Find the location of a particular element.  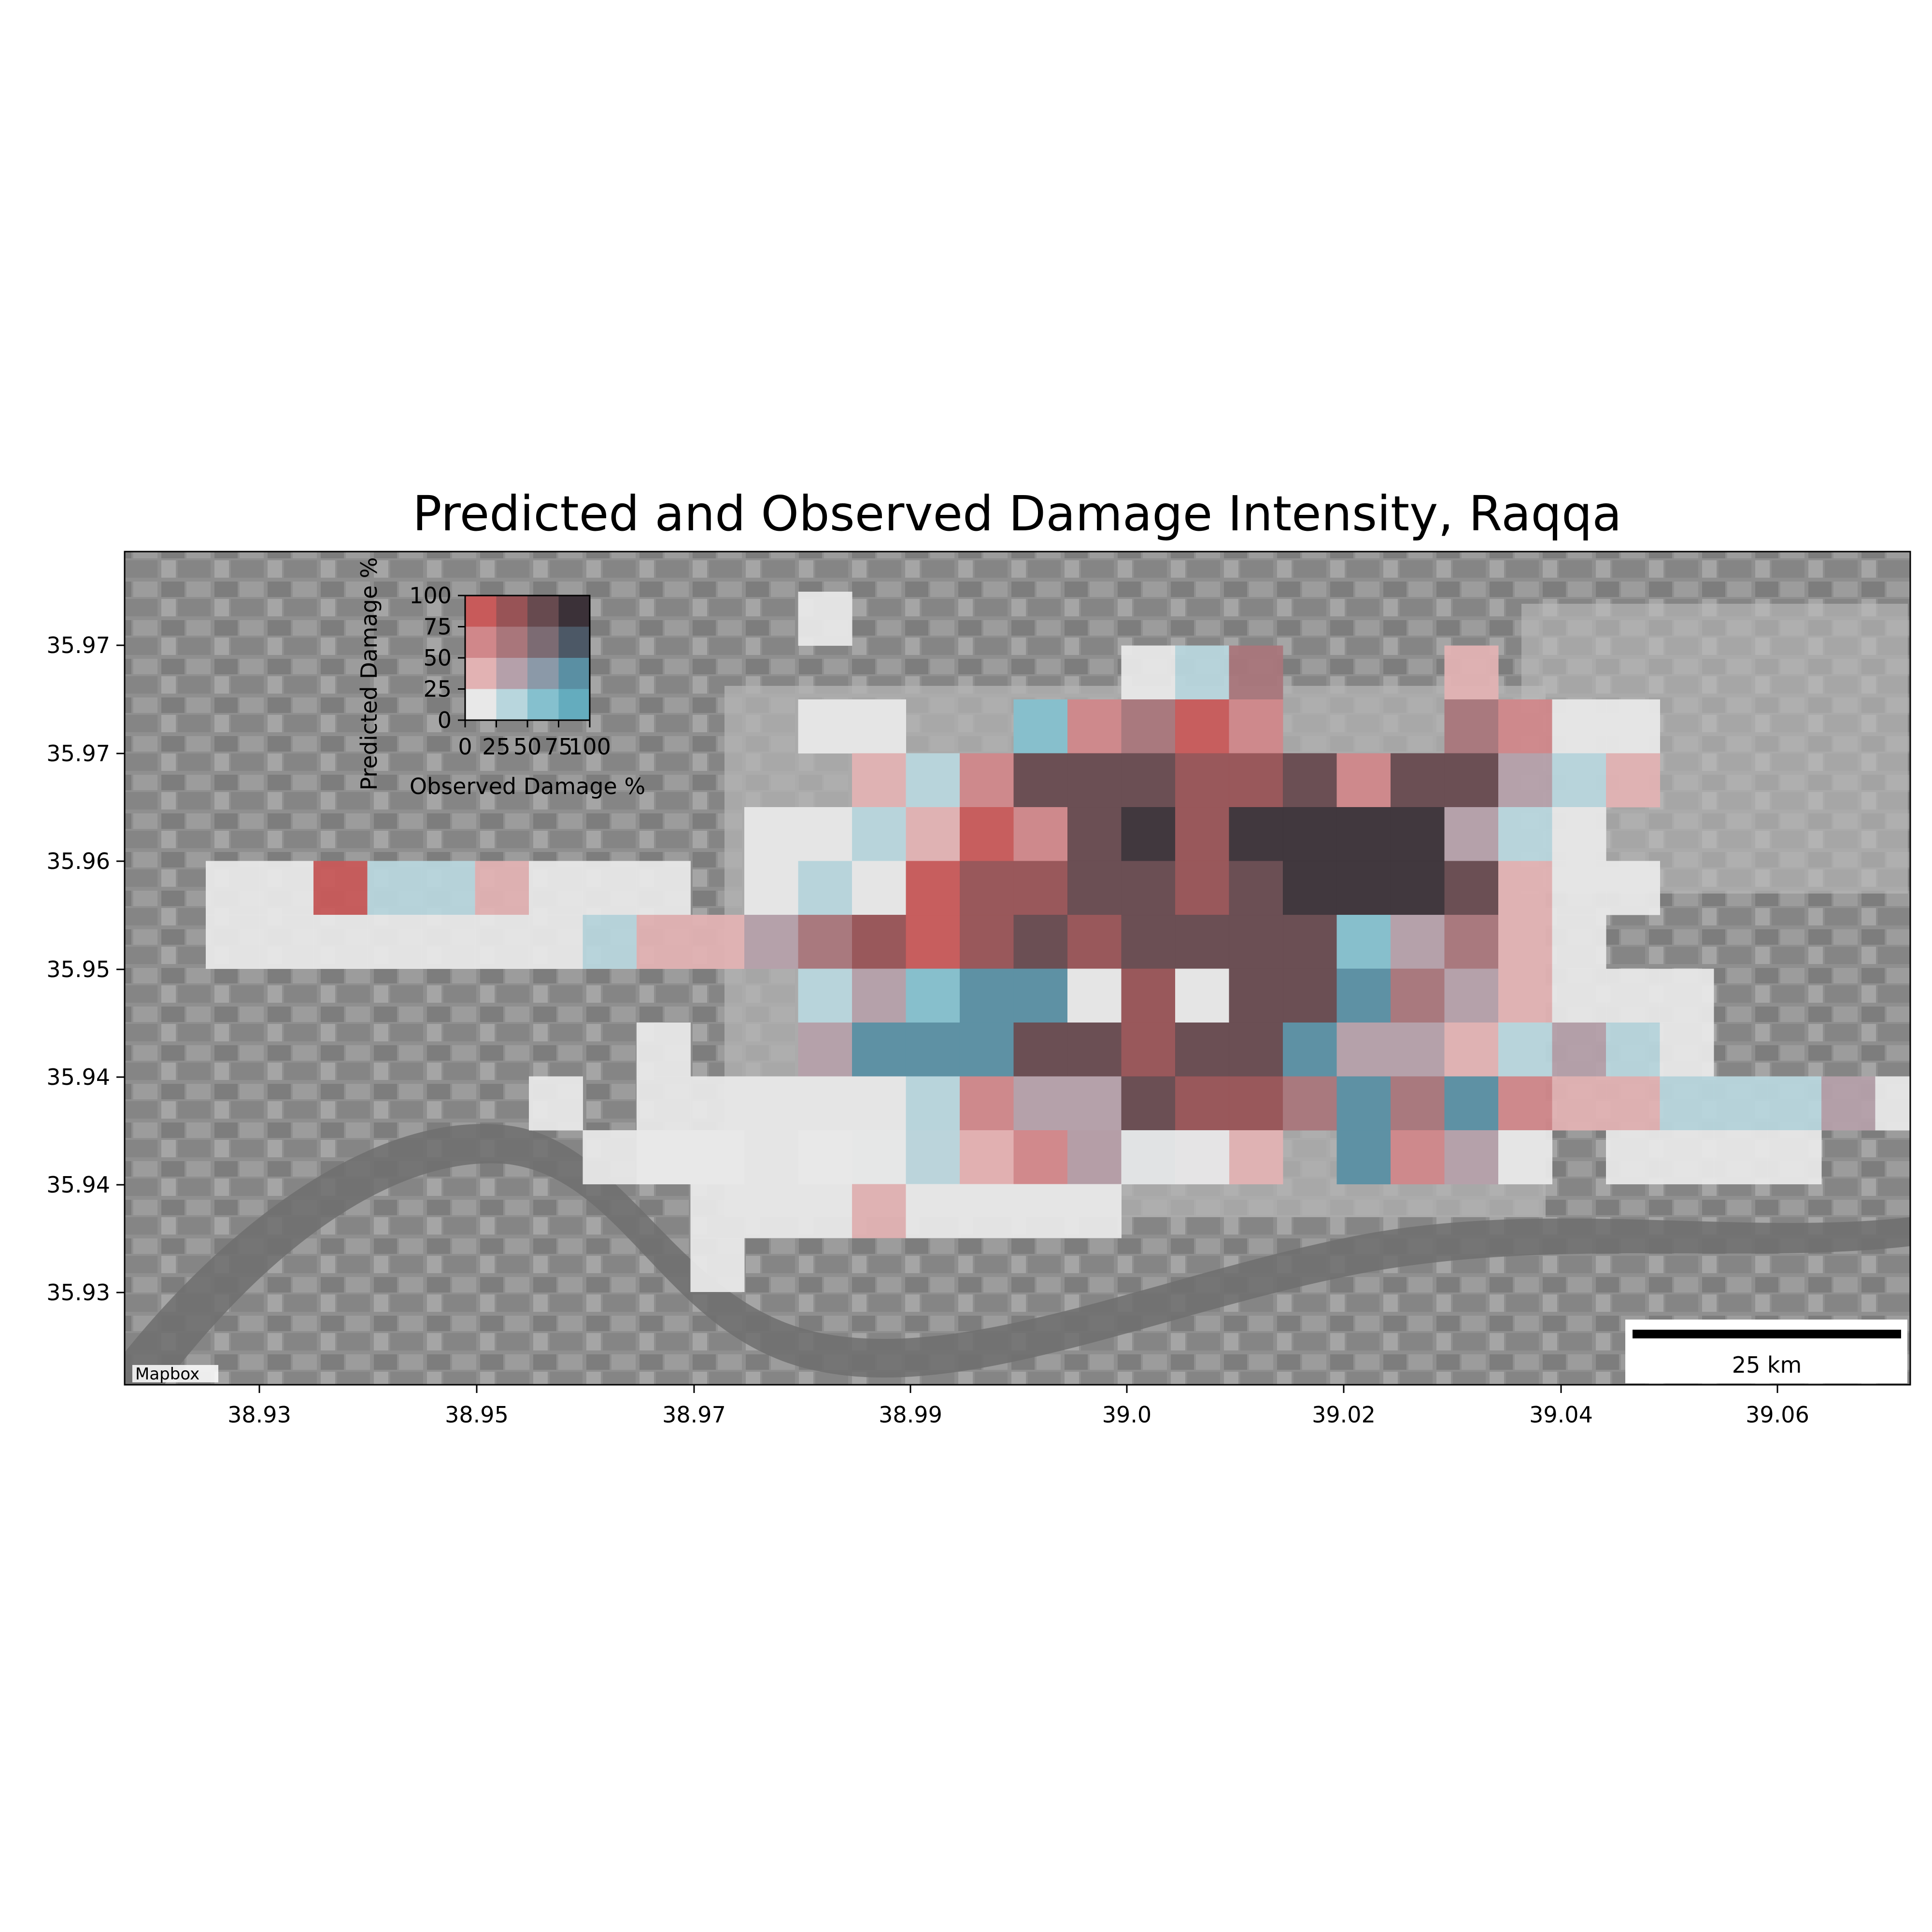

y-tick-label: 35.97 is located at coordinates (78, 753).